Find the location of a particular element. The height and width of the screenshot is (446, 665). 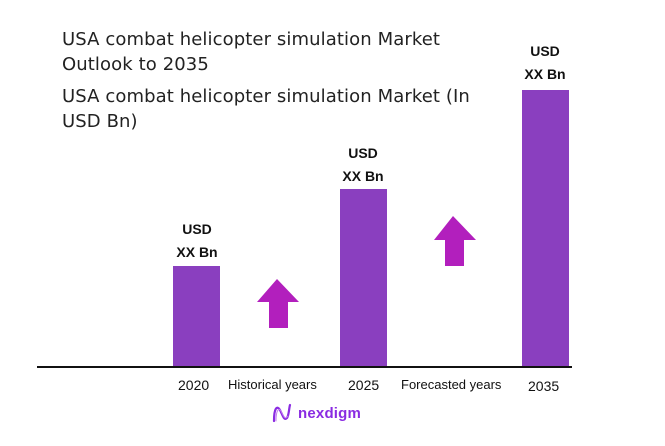

x-tick-2025: 2025 is located at coordinates (364, 385).